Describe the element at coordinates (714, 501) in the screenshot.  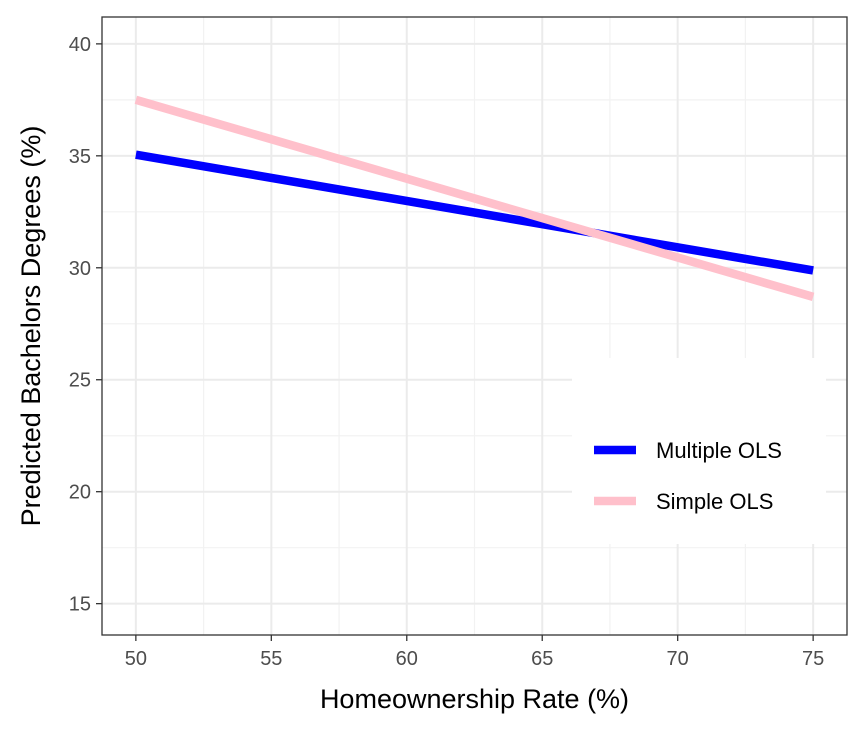
I see `legend-label: Simple OLS` at that location.